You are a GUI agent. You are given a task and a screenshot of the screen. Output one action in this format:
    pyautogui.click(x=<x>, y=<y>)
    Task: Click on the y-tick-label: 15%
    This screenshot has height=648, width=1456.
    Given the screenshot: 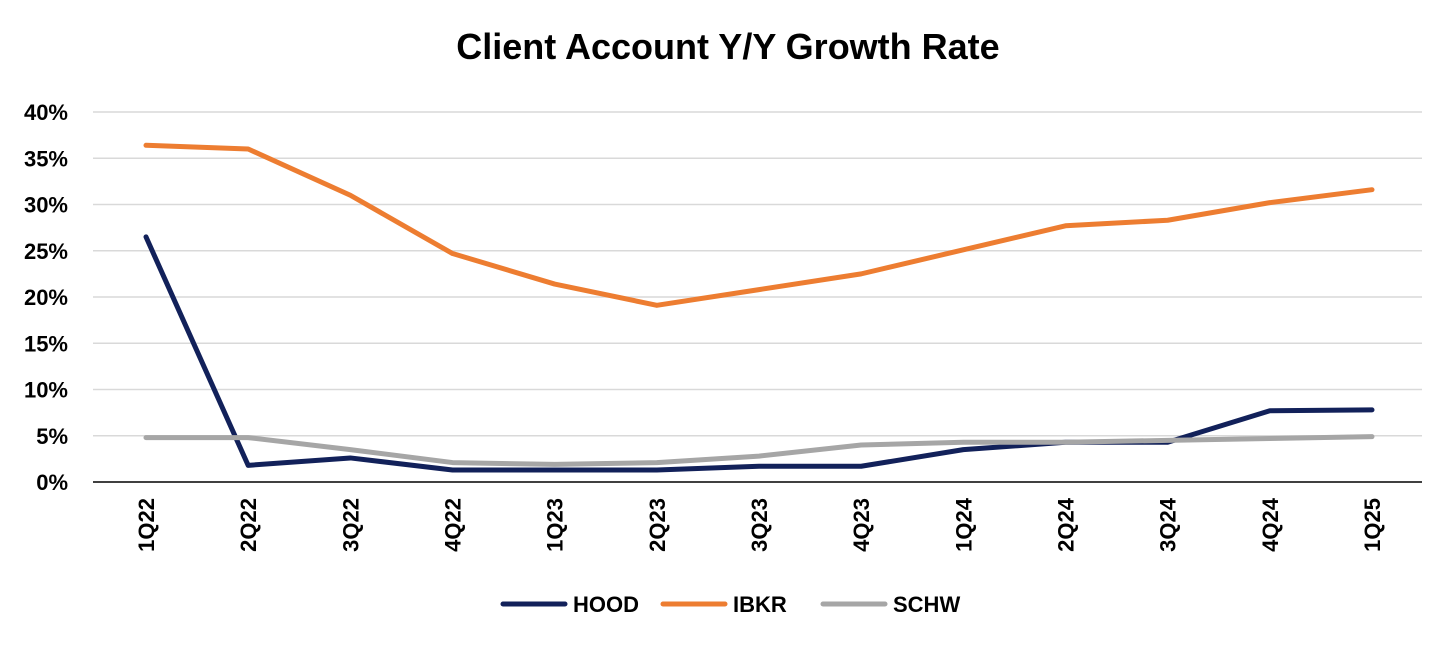 What is the action you would take?
    pyautogui.click(x=46, y=343)
    